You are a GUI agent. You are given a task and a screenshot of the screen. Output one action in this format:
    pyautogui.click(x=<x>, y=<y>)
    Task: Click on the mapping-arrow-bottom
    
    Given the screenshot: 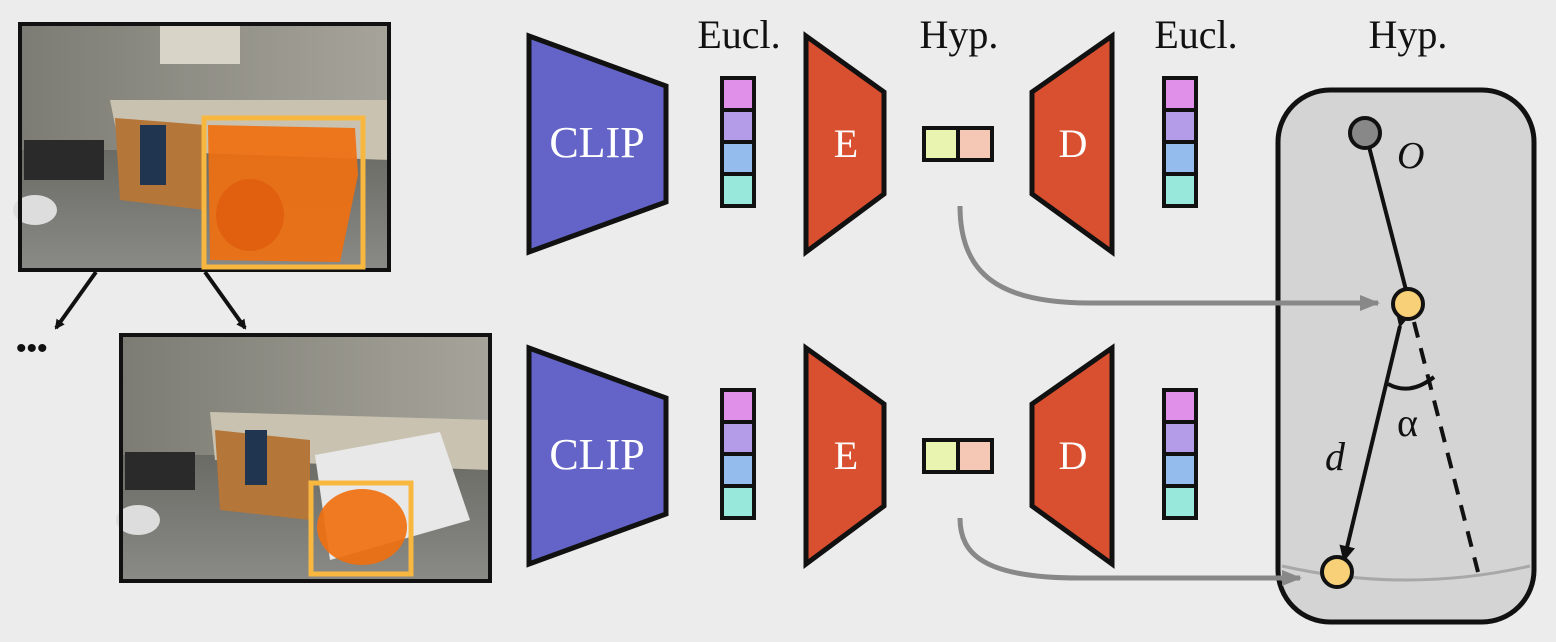 What is the action you would take?
    pyautogui.click(x=1129, y=551)
    